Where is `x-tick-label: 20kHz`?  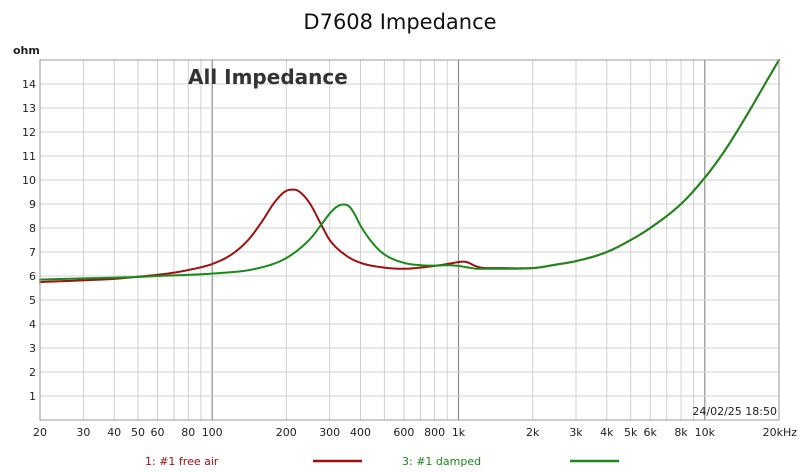
x-tick-label: 20kHz is located at coordinates (780, 432).